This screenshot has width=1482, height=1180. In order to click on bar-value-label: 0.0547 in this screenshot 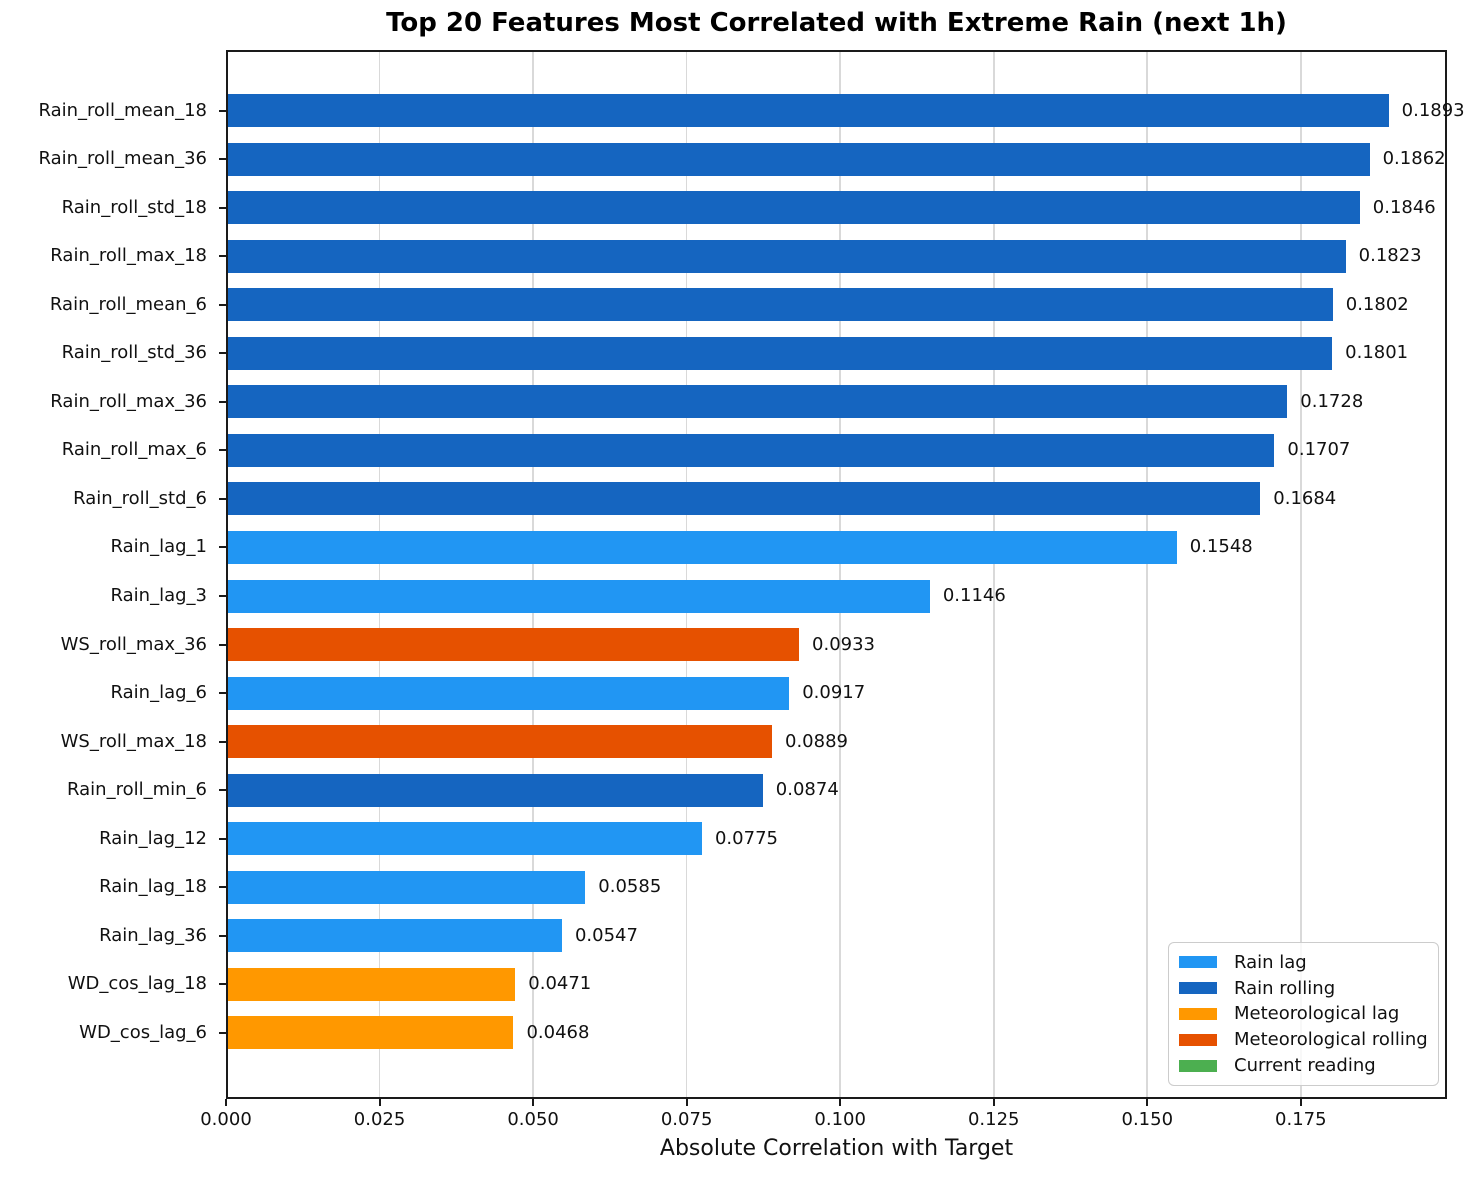, I will do `click(606, 935)`.